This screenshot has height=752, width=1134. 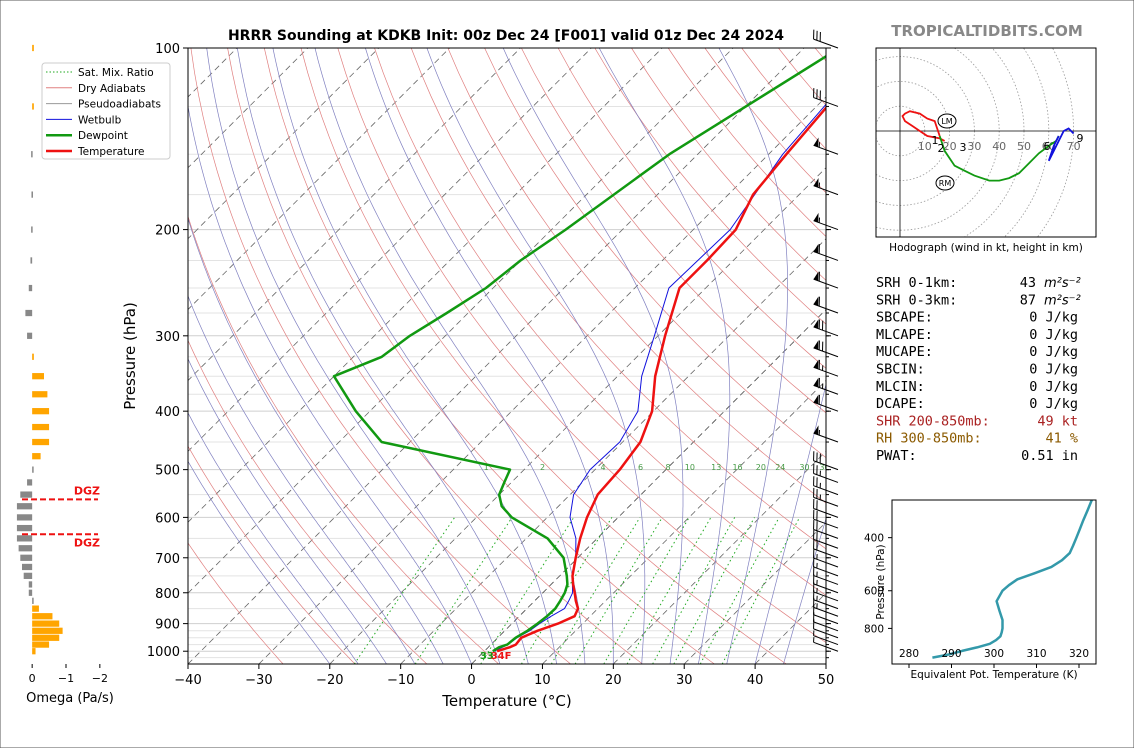 What do you see at coordinates (167, 337) in the screenshot?
I see `y-tick-label: 300` at bounding box center [167, 337].